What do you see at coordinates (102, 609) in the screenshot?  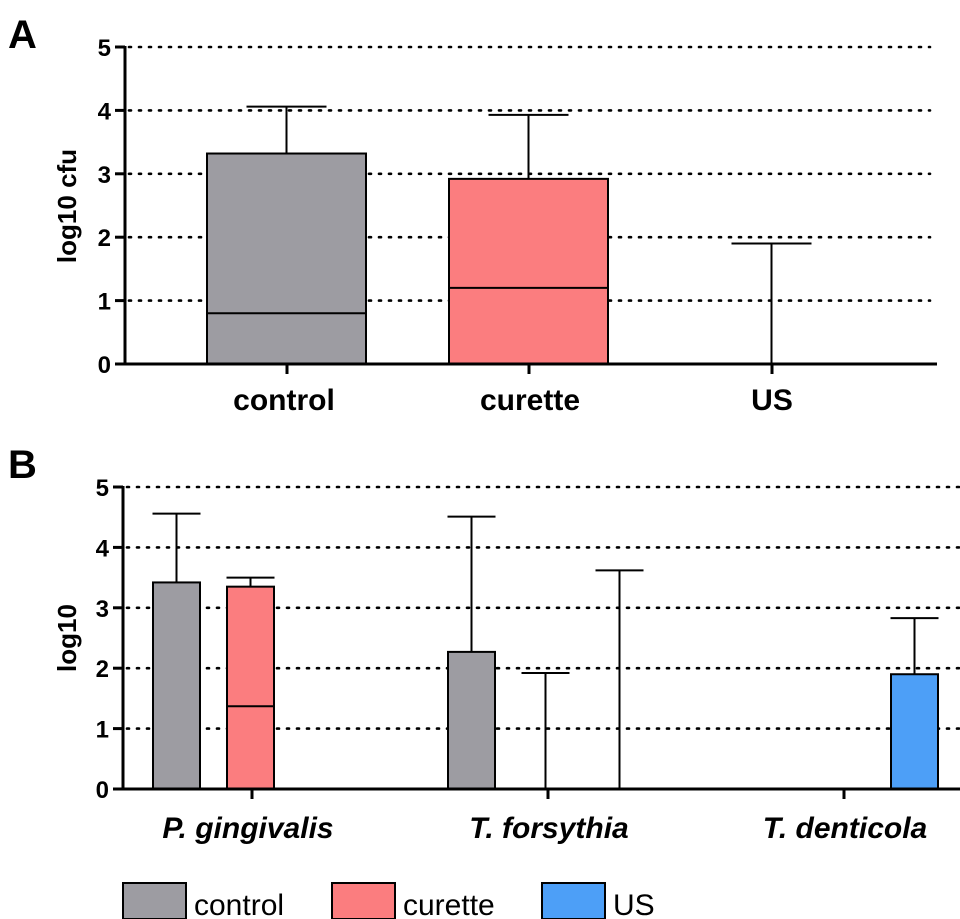 I see `panel-b-y-tick-label: 3` at bounding box center [102, 609].